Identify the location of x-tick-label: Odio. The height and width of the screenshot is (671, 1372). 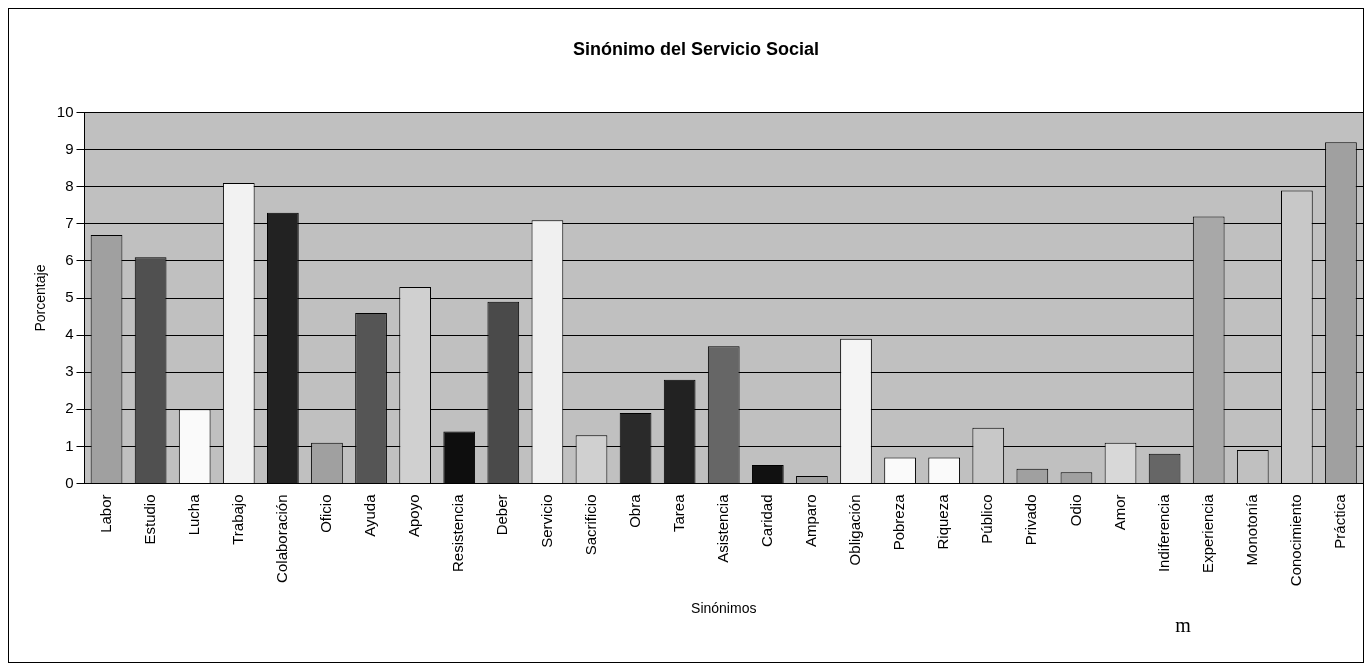
(1075, 510).